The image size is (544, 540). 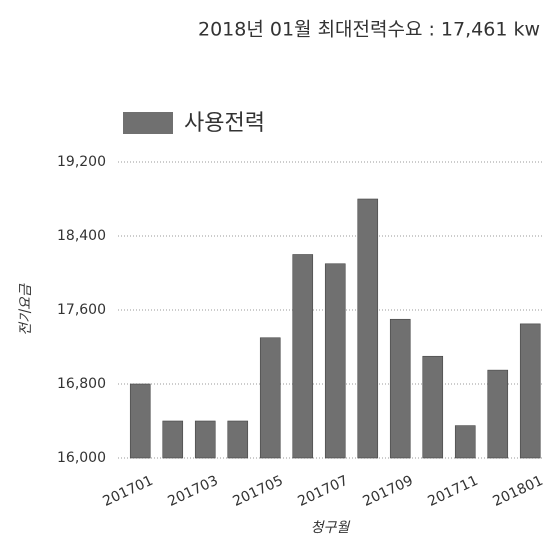 I want to click on y-tick-label: 18,400, so click(x=81, y=236).